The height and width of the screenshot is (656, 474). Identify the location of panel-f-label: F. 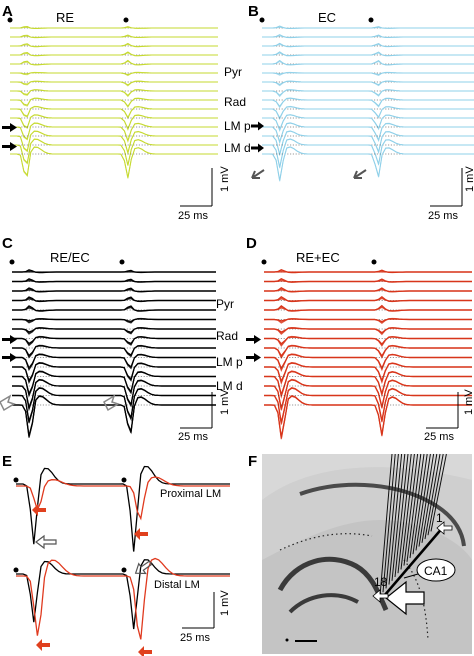
(252, 461).